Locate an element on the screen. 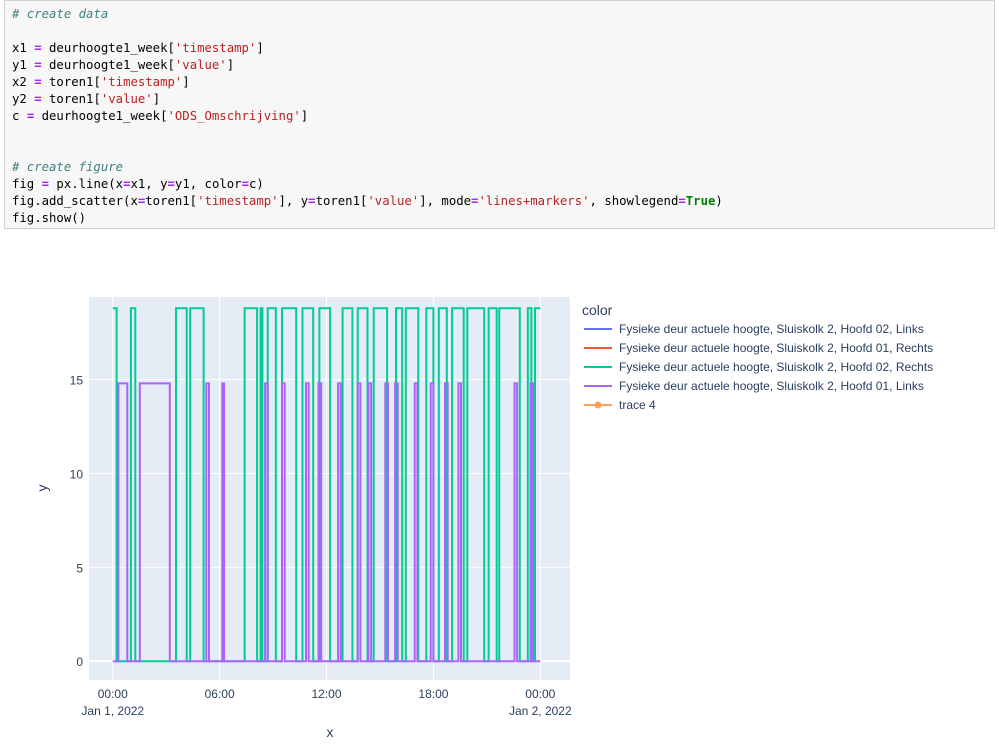 This screenshot has height=755, width=999. code-line: fig = px.line(x=x1, y=y1, color=c) is located at coordinates (138, 184).